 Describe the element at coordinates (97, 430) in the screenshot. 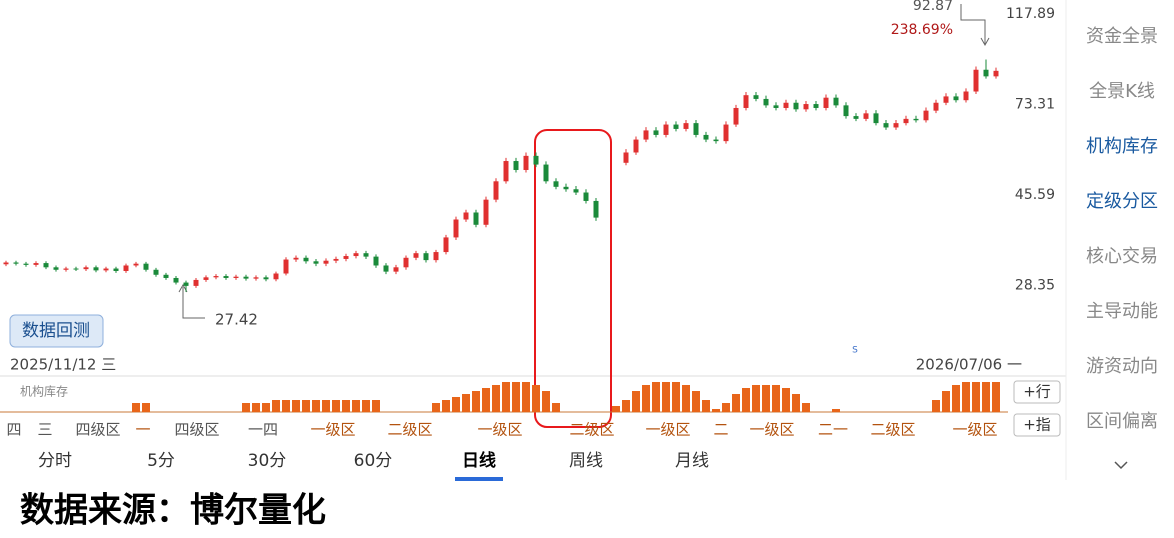

I see `zone-label: 四级区` at that location.